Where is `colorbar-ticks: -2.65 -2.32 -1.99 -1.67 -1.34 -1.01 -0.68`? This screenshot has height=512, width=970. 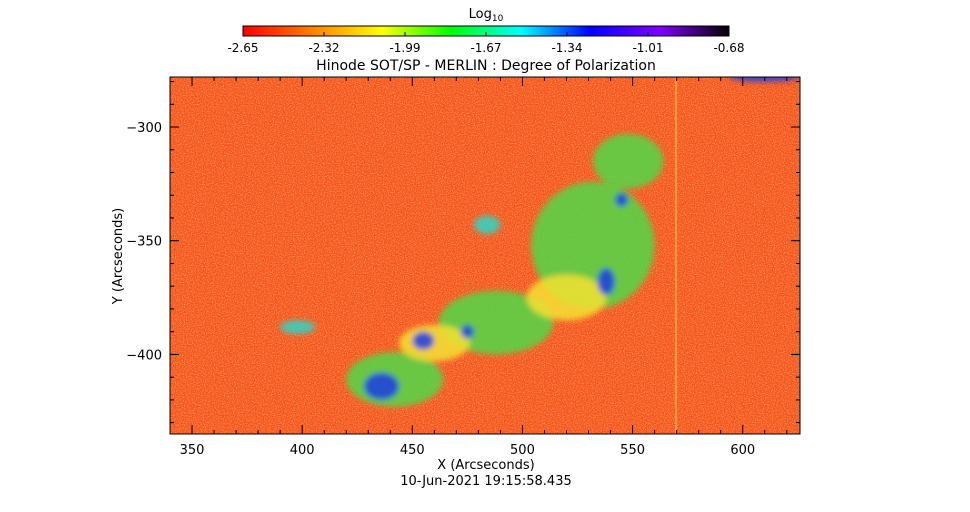 colorbar-ticks: -2.65 -2.32 -1.99 -1.67 -1.34 -1.01 -0.68 is located at coordinates (486, 43).